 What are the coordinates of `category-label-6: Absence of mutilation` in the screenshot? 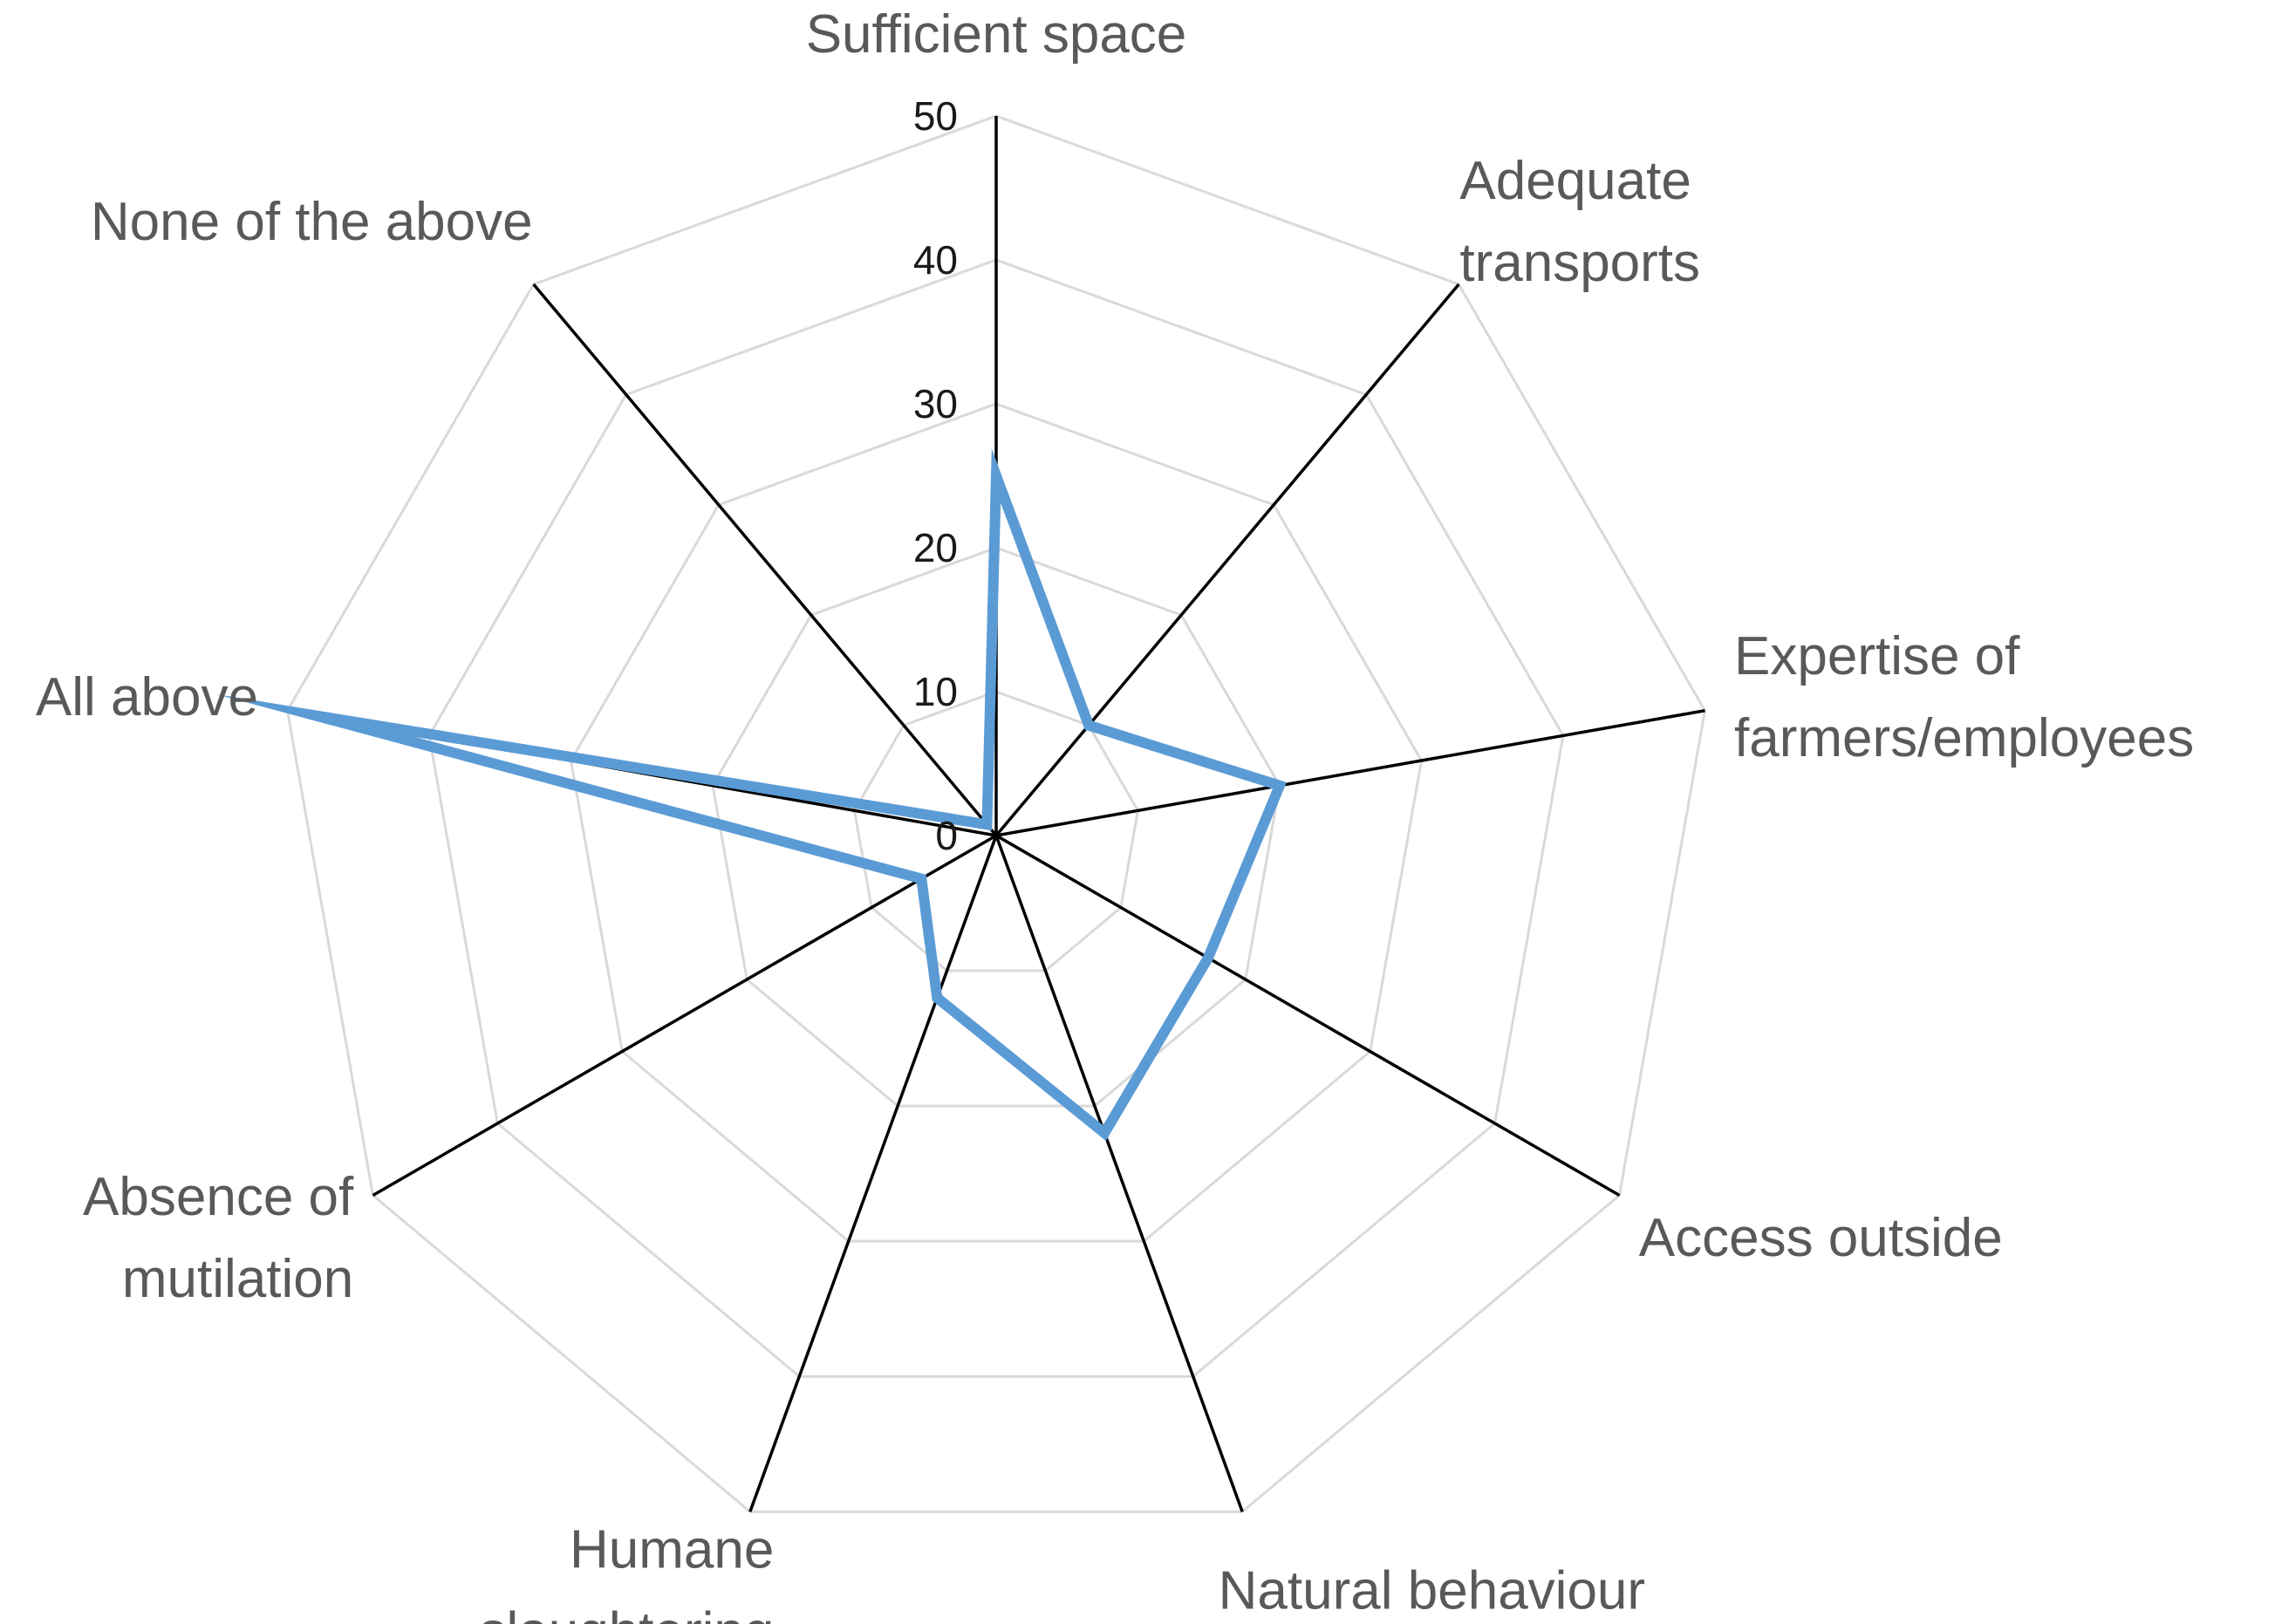 It's located at (218, 1238).